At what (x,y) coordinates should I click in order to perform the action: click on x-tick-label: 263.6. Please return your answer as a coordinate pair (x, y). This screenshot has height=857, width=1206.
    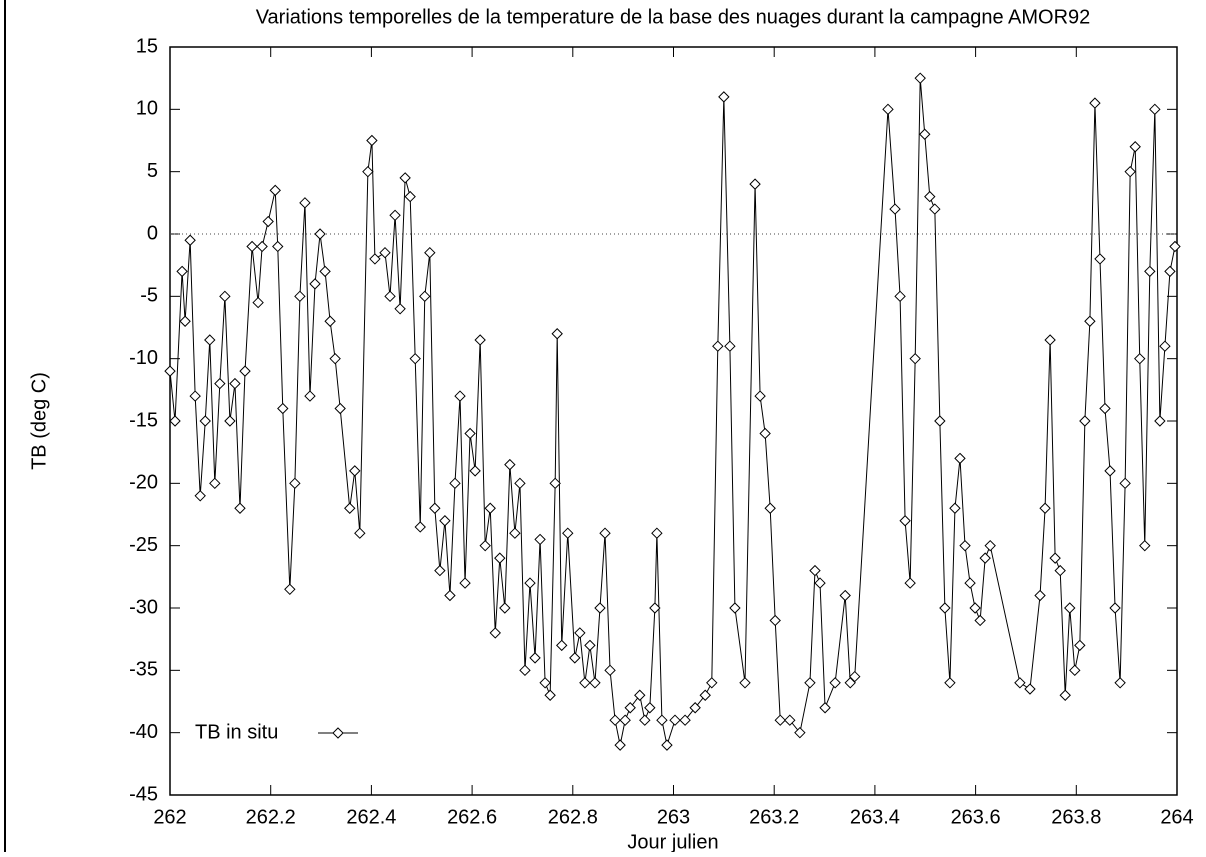
    Looking at the image, I should click on (976, 817).